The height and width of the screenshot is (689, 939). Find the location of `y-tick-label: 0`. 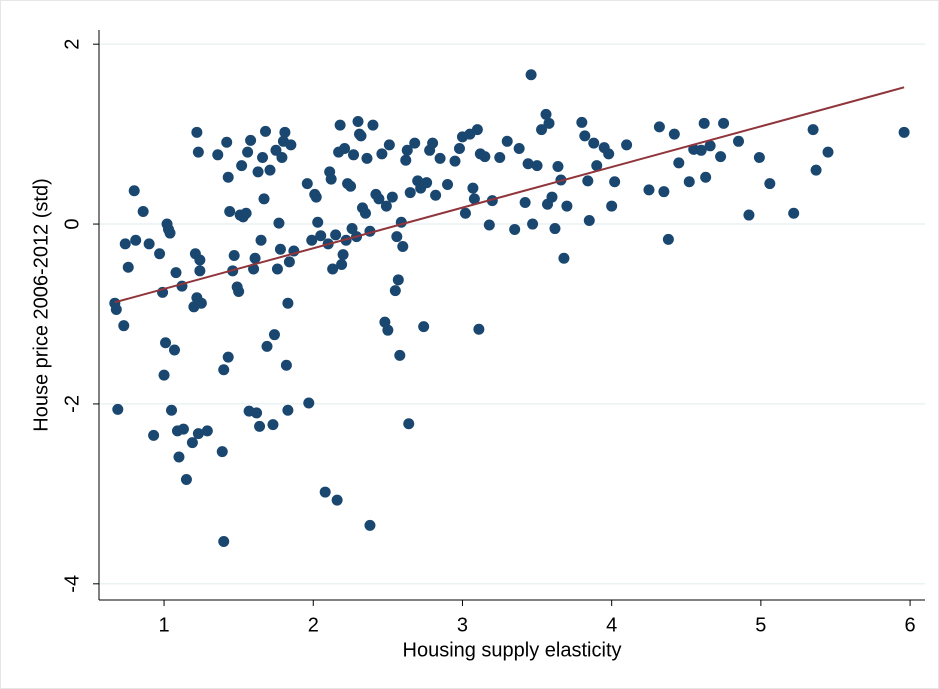

y-tick-label: 0 is located at coordinates (72, 223).